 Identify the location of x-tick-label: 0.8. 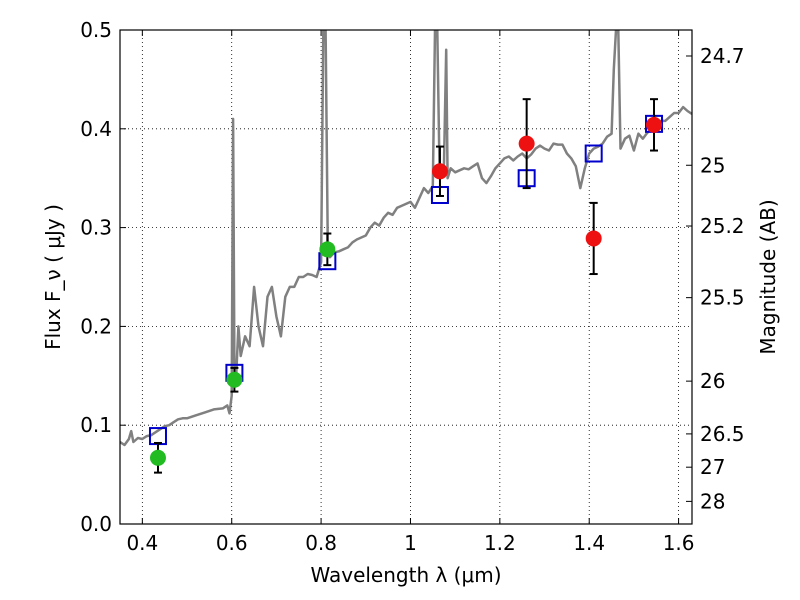
(321, 543).